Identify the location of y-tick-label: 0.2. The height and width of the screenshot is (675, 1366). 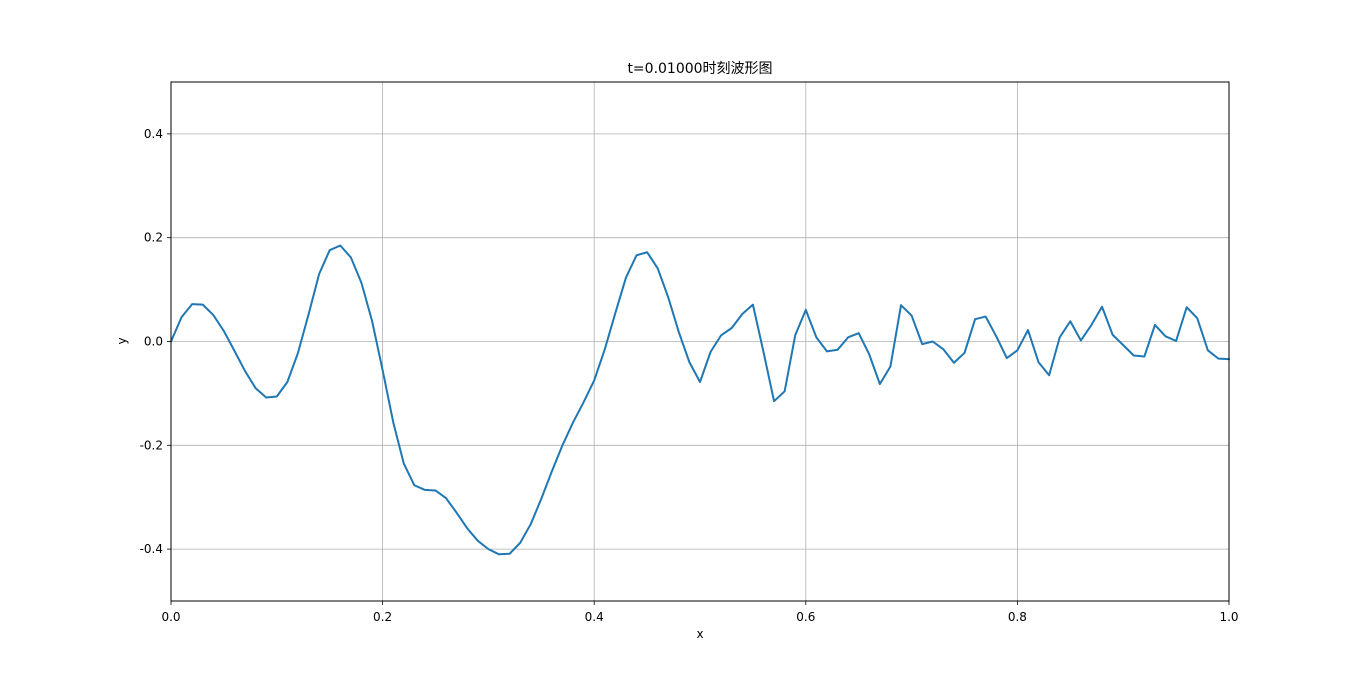
(153, 238).